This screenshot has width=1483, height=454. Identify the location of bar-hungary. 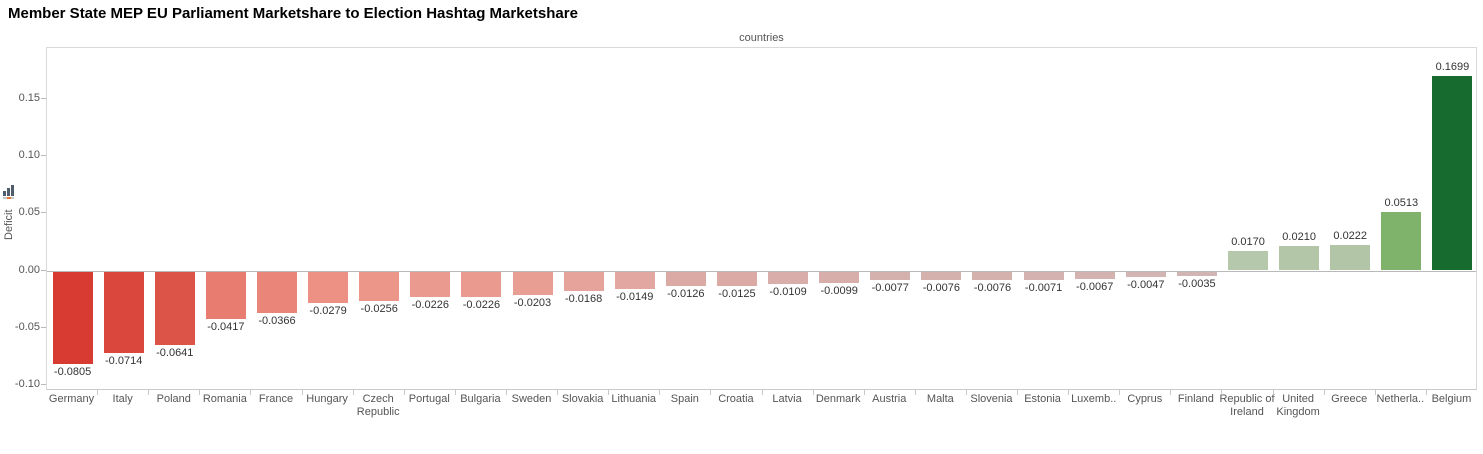
(328, 287).